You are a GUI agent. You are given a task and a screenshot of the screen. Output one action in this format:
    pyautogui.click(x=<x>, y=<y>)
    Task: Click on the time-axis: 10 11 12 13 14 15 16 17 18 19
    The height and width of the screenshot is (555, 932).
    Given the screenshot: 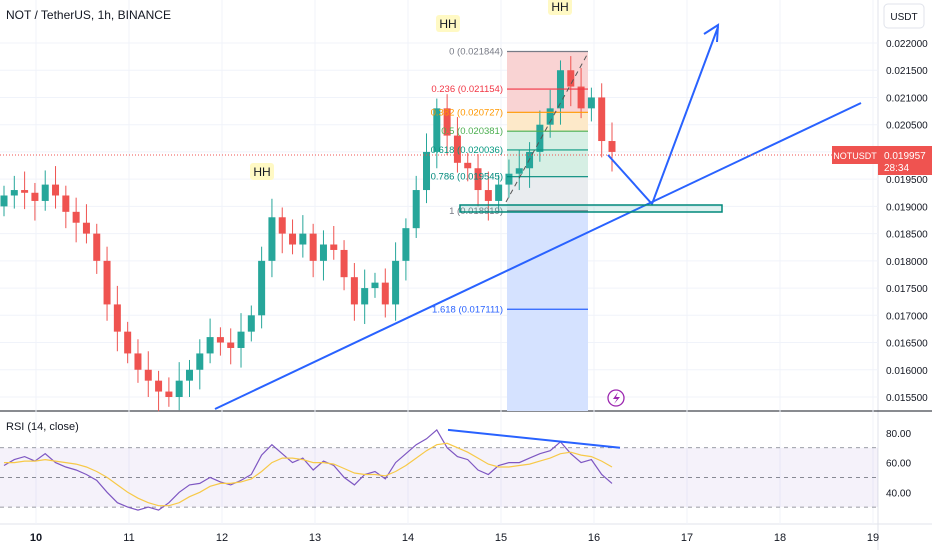 What is the action you would take?
    pyautogui.click(x=454, y=538)
    